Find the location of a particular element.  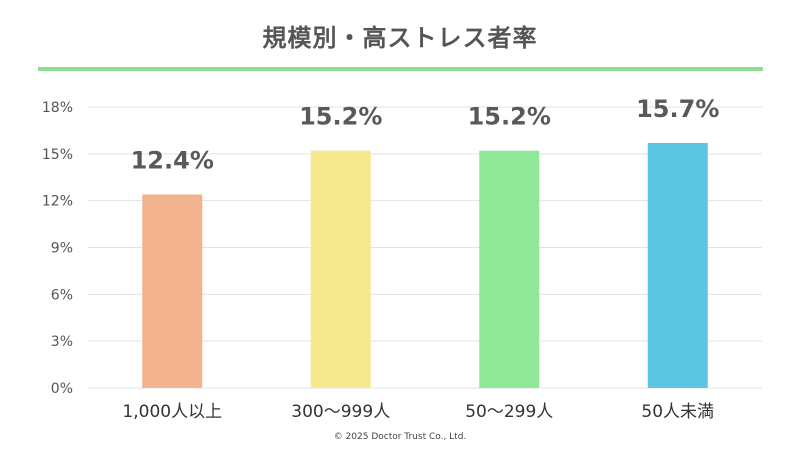

data-label: 12.4% is located at coordinates (172, 160).